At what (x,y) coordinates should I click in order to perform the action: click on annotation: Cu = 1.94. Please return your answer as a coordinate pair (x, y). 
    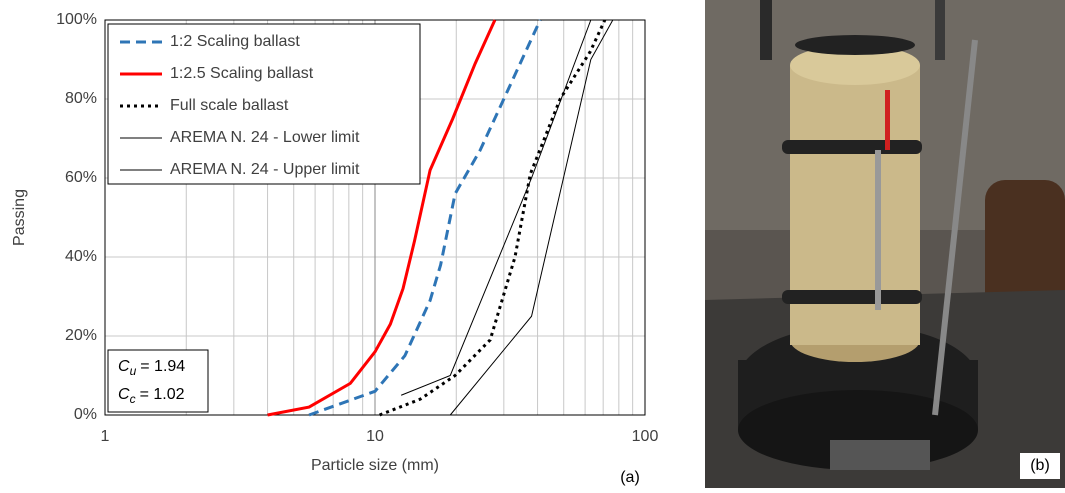
    Looking at the image, I should click on (151, 368).